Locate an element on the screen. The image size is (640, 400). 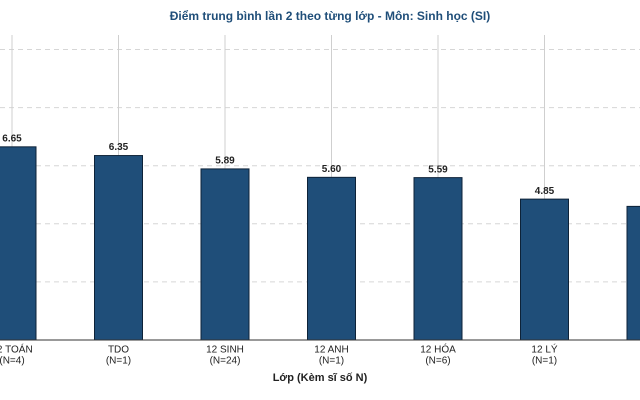
value-label: 6.35 is located at coordinates (119, 147).